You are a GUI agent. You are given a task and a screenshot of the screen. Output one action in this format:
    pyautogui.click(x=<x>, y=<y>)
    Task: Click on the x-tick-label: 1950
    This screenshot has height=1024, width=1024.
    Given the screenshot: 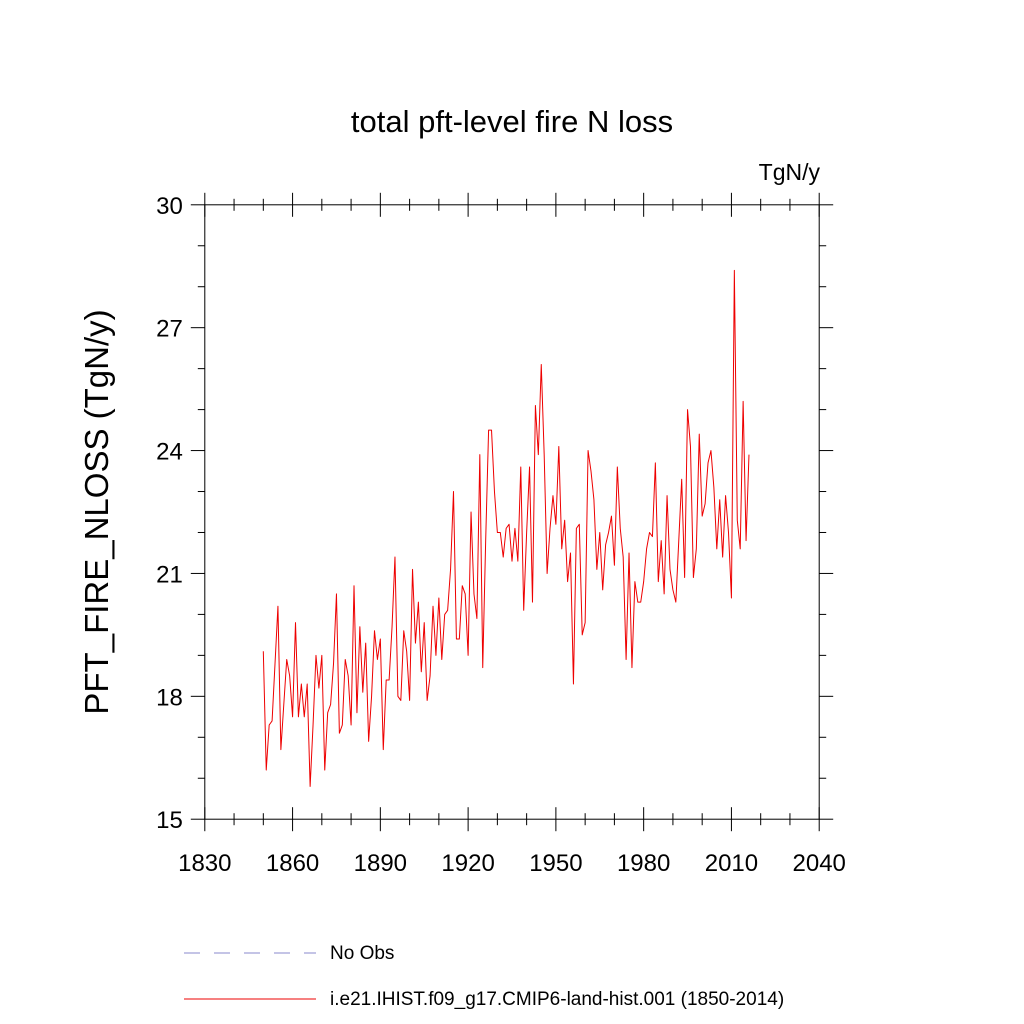 What is the action you would take?
    pyautogui.click(x=555, y=863)
    